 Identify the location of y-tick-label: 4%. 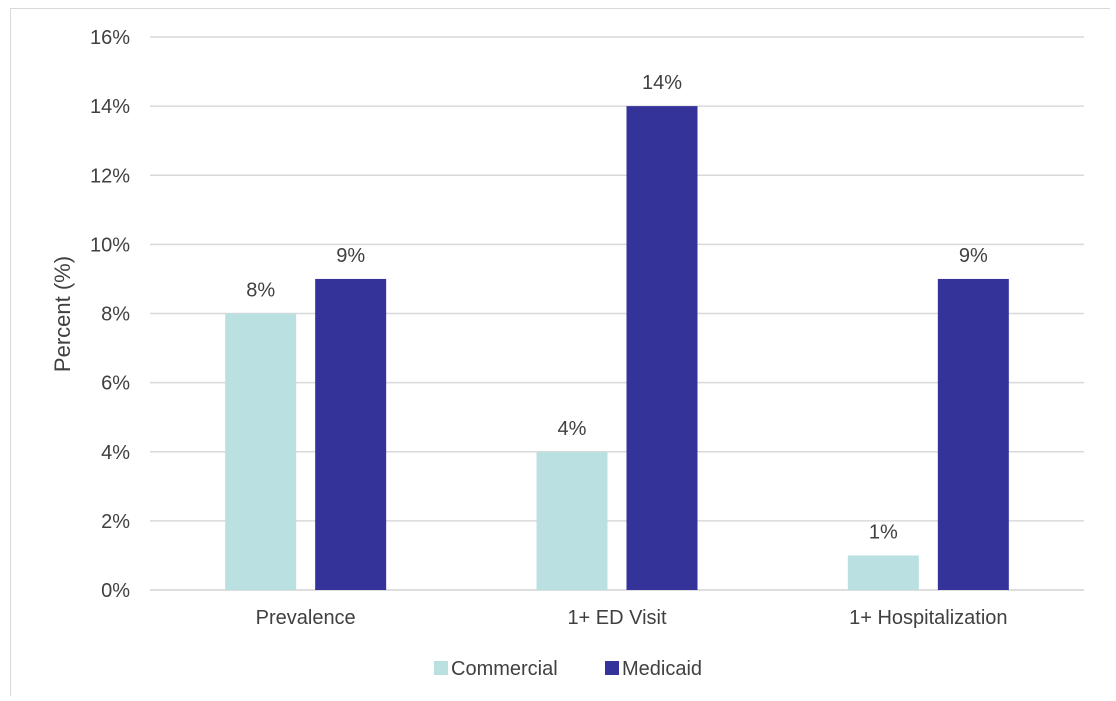
(115, 453).